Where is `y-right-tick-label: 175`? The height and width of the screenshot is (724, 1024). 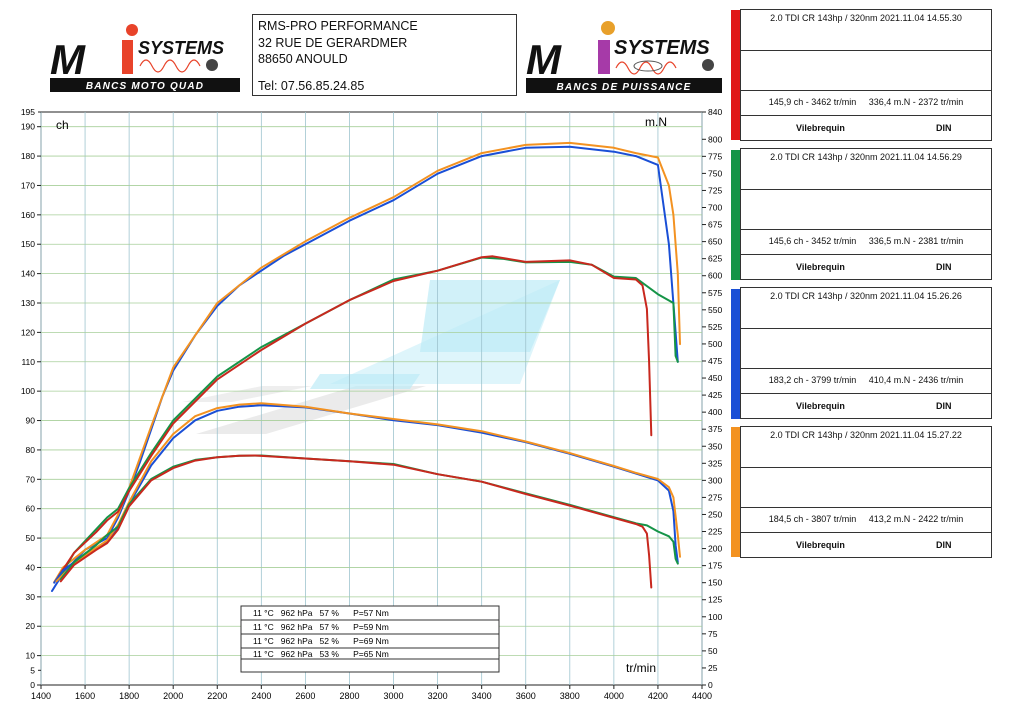 y-right-tick-label: 175 is located at coordinates (715, 566).